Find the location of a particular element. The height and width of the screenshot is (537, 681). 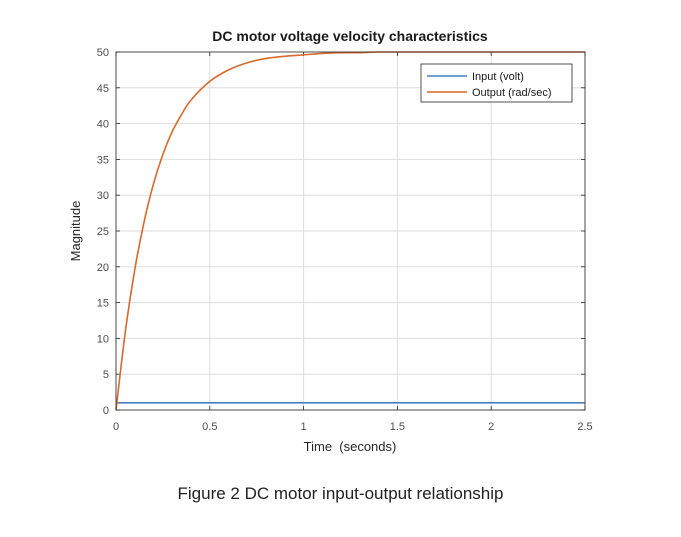

legend: Input (volt) Output (rad/sec) is located at coordinates (496, 83).